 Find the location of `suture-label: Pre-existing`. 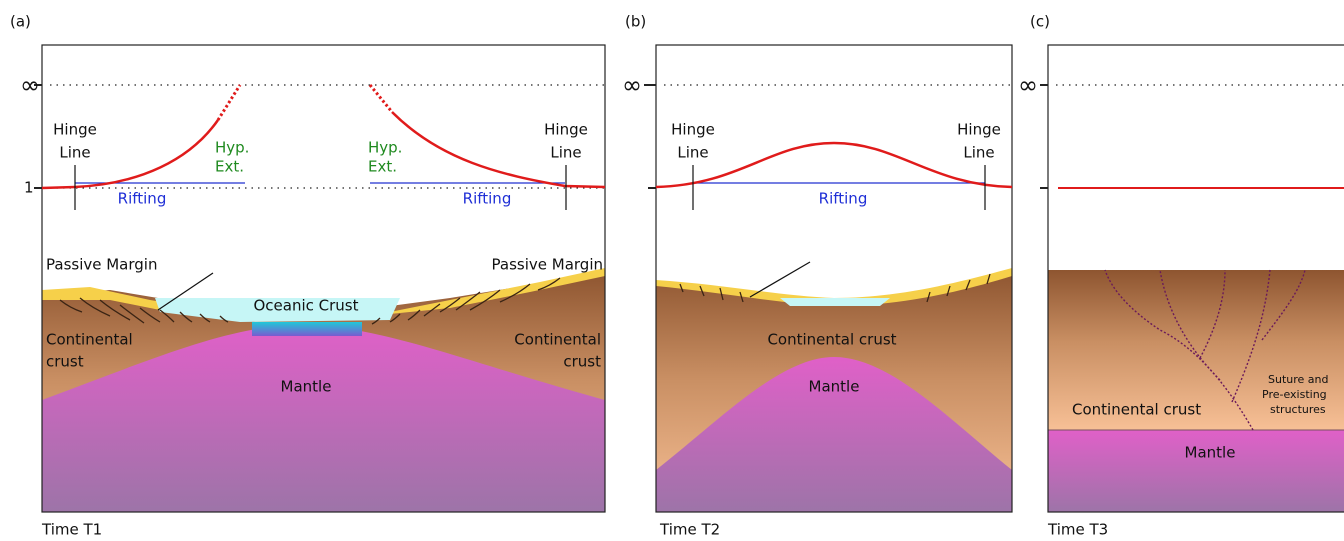

suture-label: Pre-existing is located at coordinates (1294, 394).